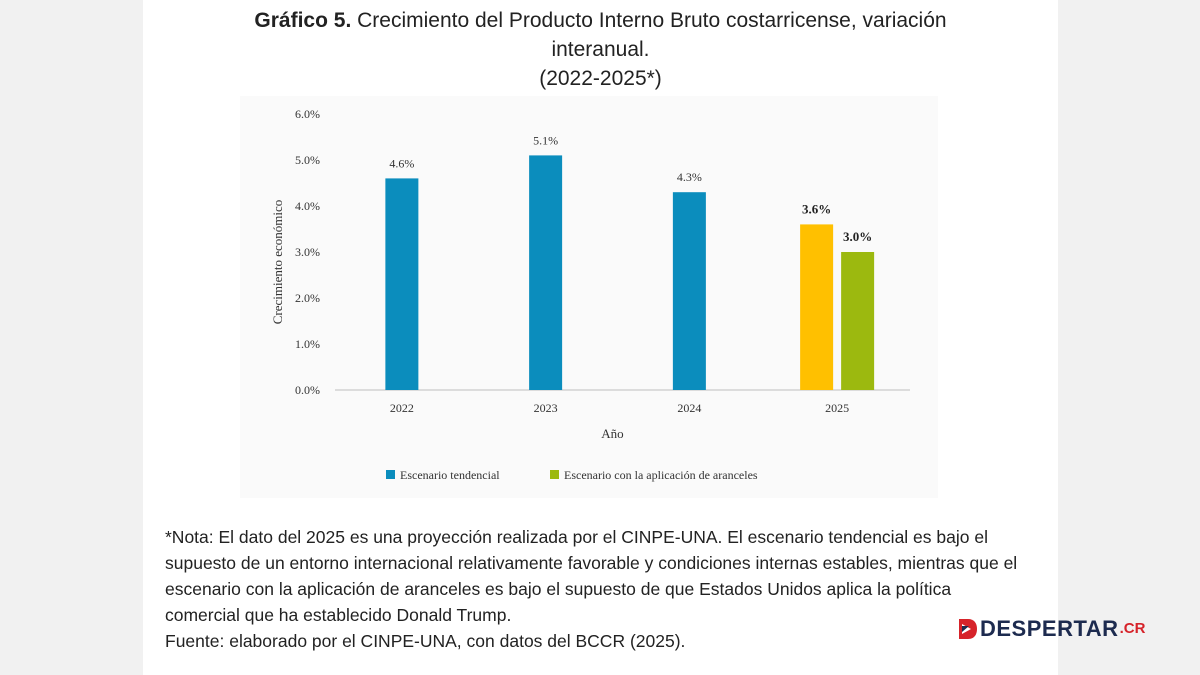 The width and height of the screenshot is (1200, 675). I want to click on legend-label-tendencial: Escenario tendencial, so click(450, 475).